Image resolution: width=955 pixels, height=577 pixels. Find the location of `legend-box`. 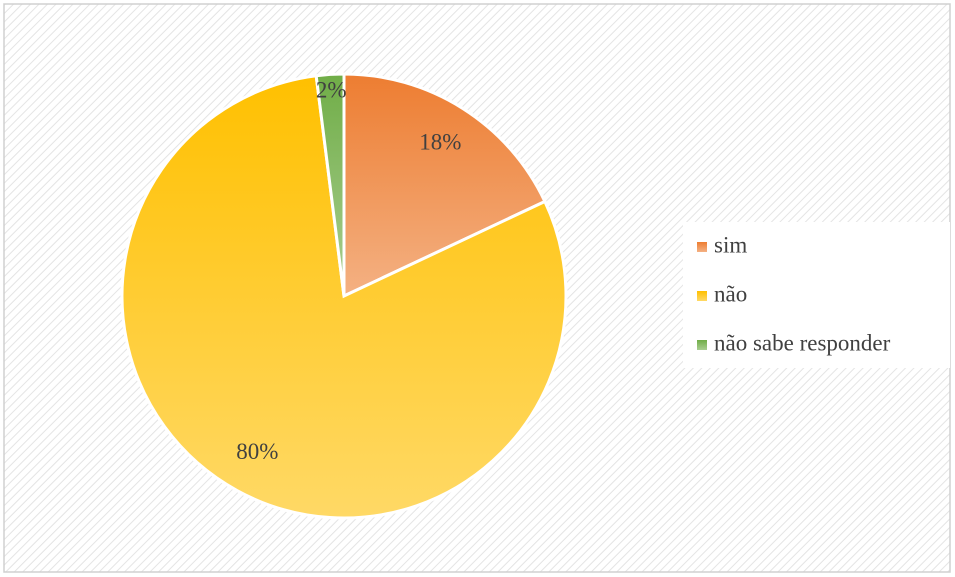

legend-box is located at coordinates (816, 295).